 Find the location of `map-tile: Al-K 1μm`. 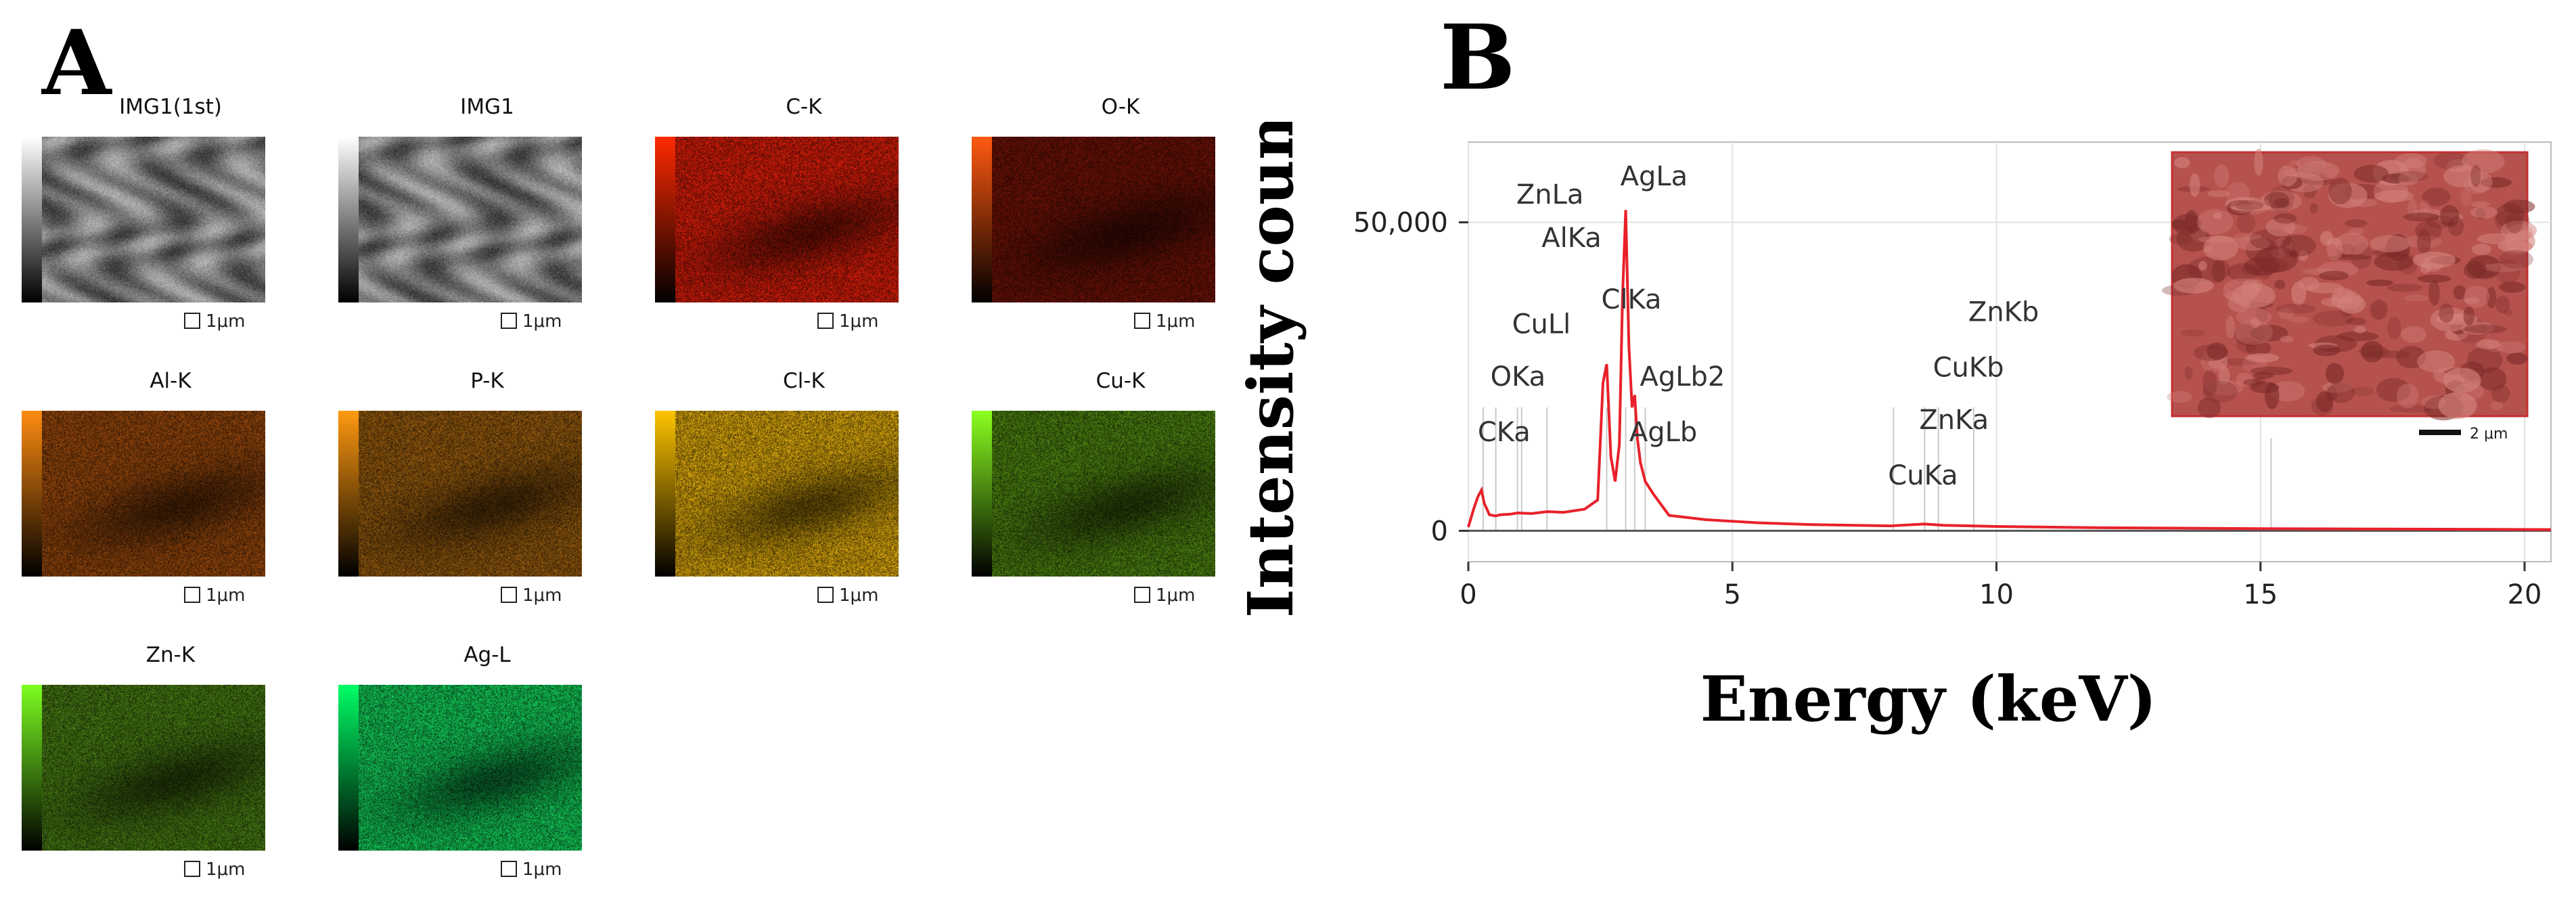

map-tile: Al-K 1μm is located at coordinates (143, 497).